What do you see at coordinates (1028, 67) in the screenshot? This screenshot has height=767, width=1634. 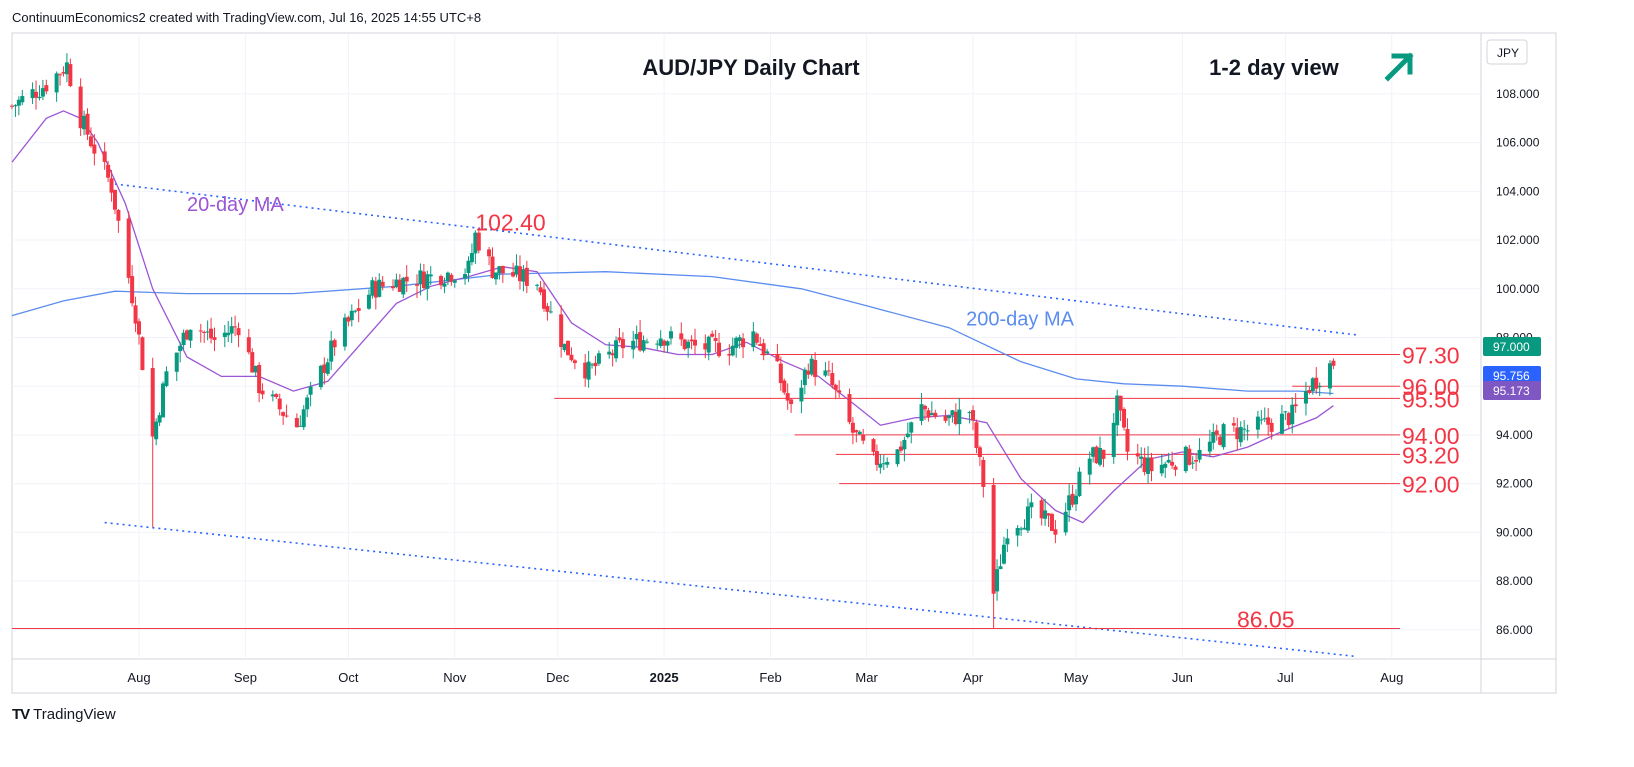 I see `chart-labels: AUD/JPY Daily Chart 1-2 day view` at bounding box center [1028, 67].